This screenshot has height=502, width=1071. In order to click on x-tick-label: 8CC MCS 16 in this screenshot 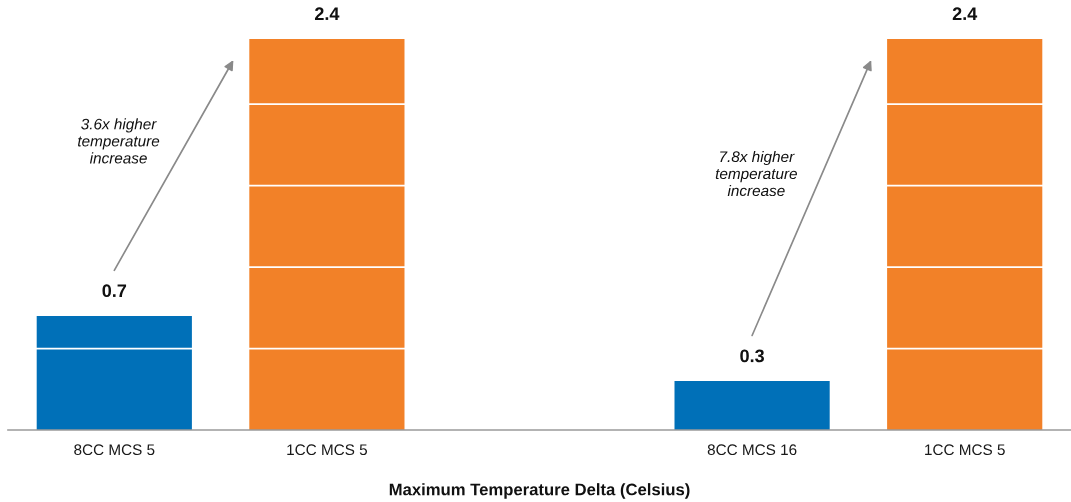, I will do `click(752, 450)`.